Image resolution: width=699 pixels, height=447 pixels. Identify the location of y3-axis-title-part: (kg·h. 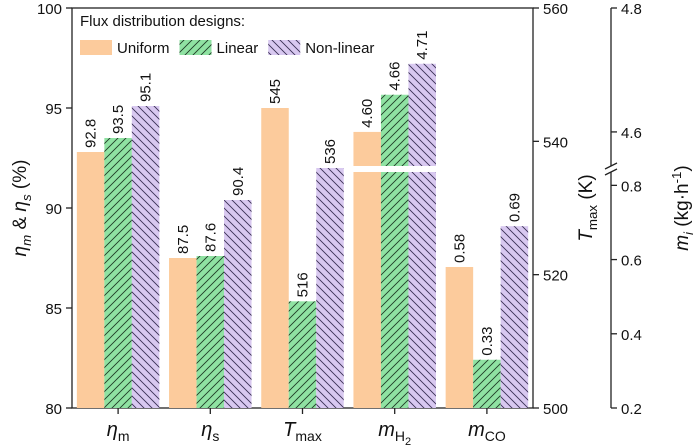
(682, 207).